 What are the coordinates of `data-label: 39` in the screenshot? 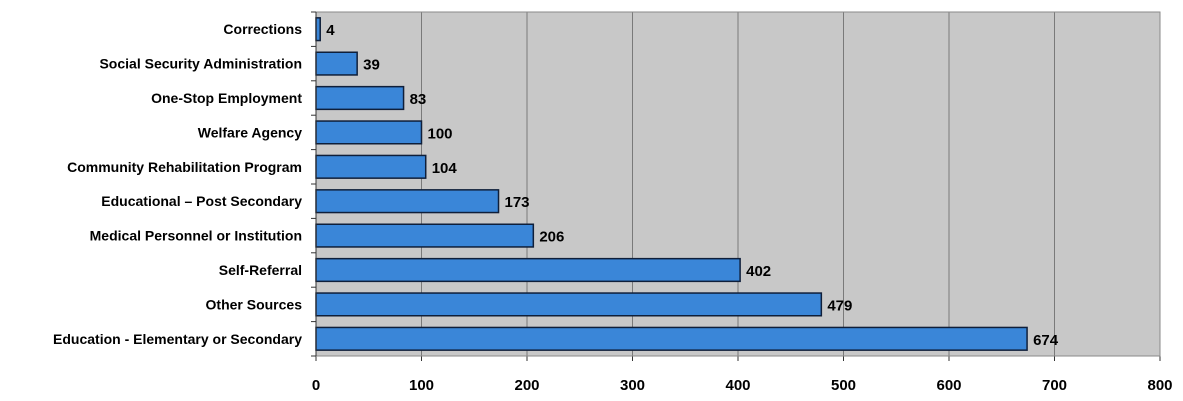 It's located at (371, 65).